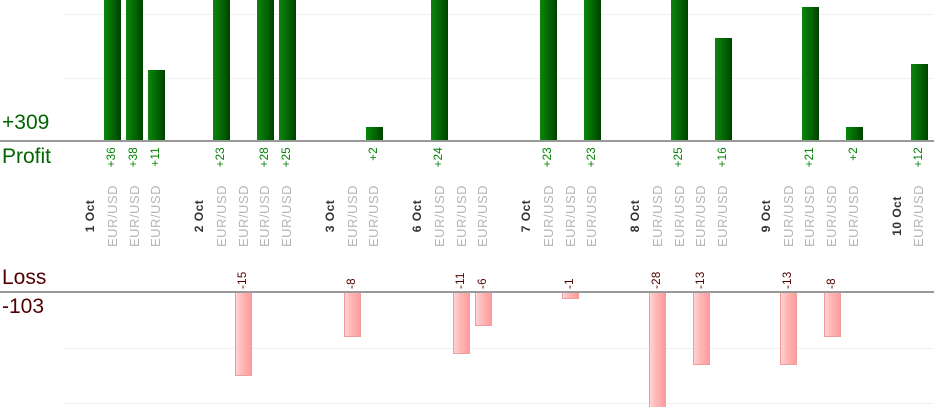  I want to click on trade-value-label: +12, so click(918, 157).